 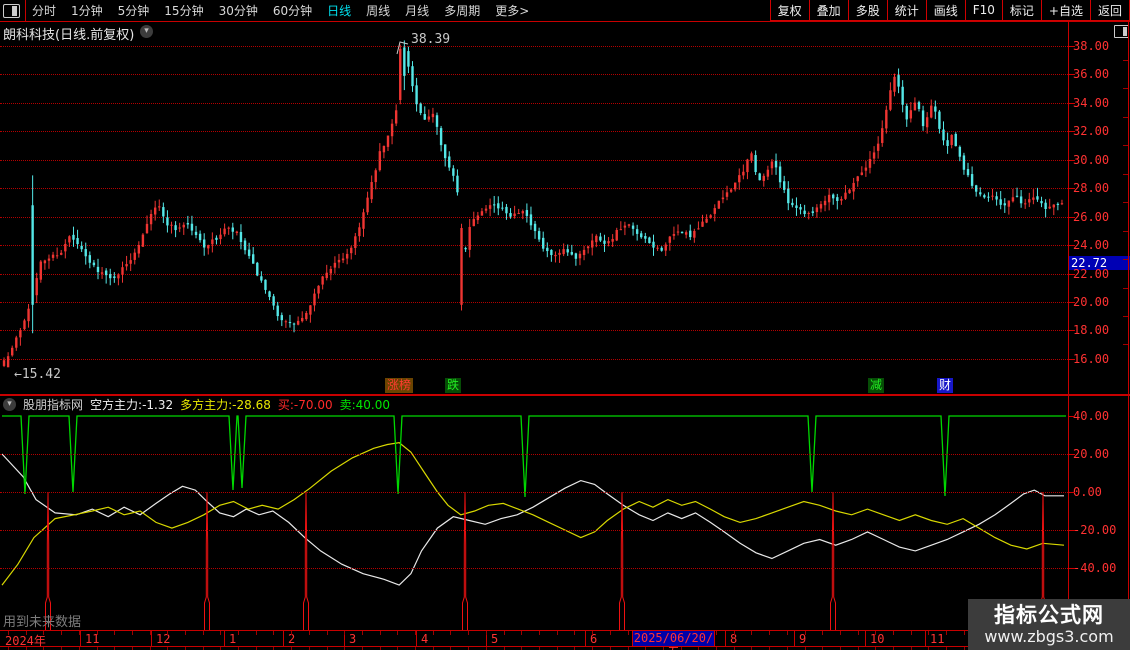 What do you see at coordinates (353, 639) in the screenshot?
I see `timeline-month-label: 3` at bounding box center [353, 639].